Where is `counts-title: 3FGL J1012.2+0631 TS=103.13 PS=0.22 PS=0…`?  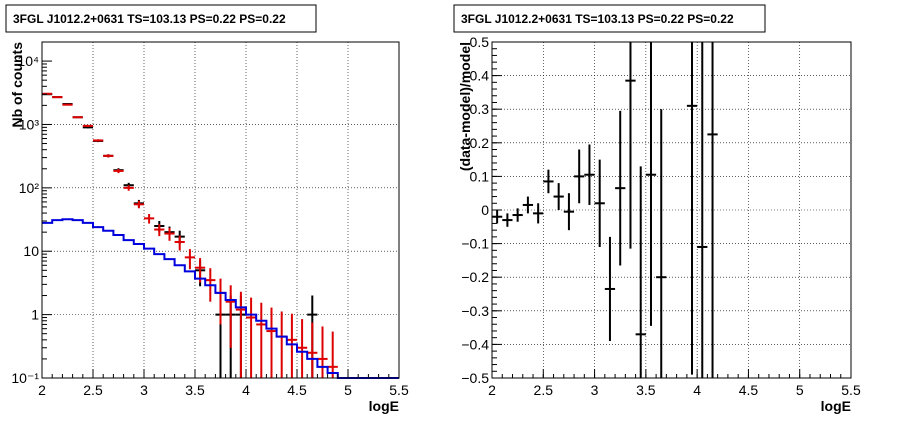
counts-title: 3FGL J1012.2+0631 TS=103.13 PS=0.22 PS=0… is located at coordinates (149, 19).